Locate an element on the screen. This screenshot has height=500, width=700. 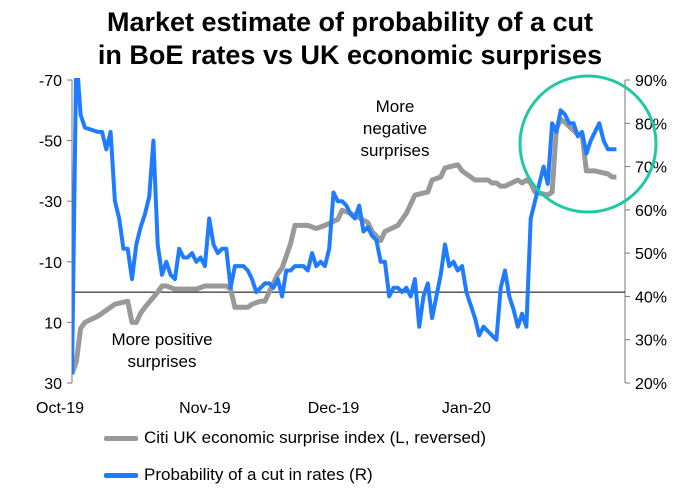
right-tick-label: 40% is located at coordinates (651, 297).